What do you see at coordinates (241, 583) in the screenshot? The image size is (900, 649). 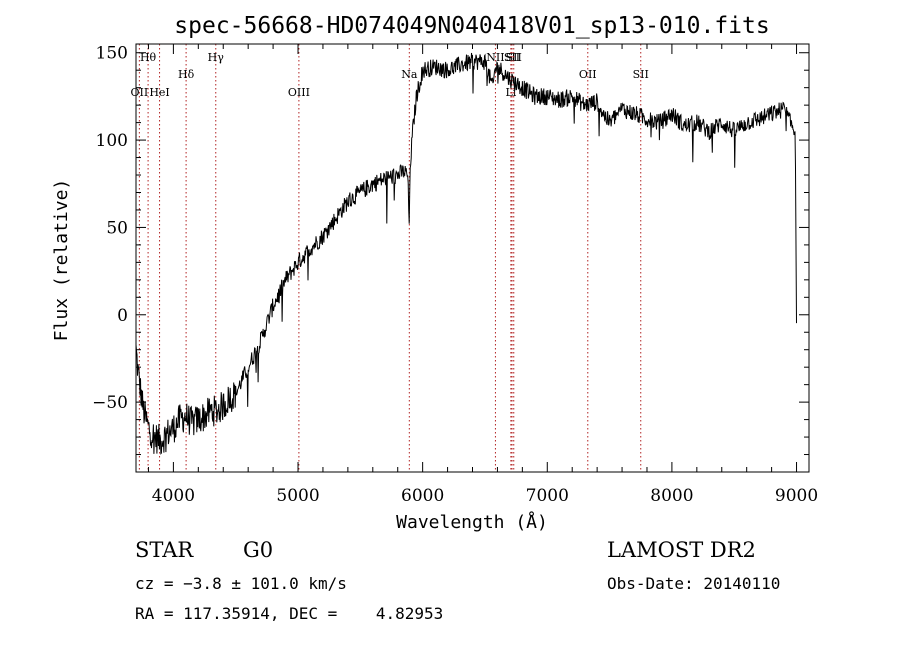 I see `redshift-text: cz = −3.8 ± 101.0 km/s` at bounding box center [241, 583].